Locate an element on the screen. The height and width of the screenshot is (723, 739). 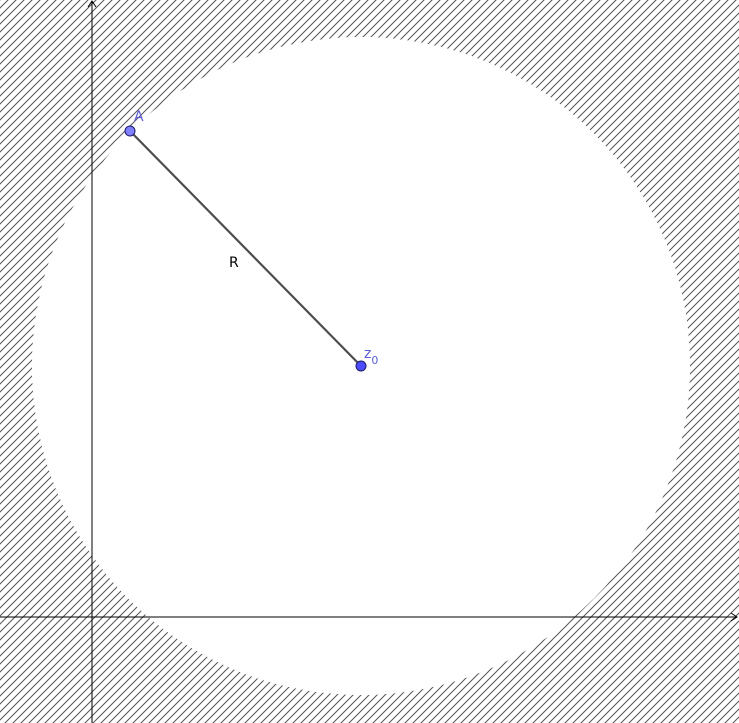
radius-label: R is located at coordinates (234, 263).